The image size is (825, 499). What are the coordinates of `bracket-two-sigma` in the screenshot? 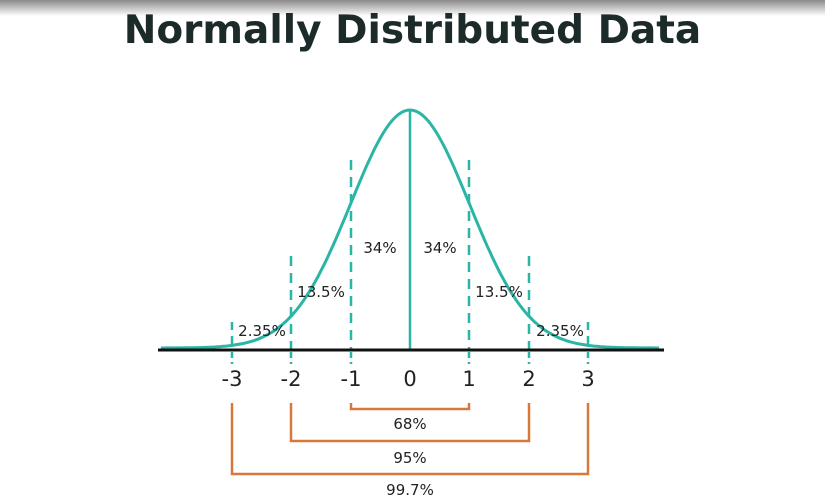 It's located at (410, 423).